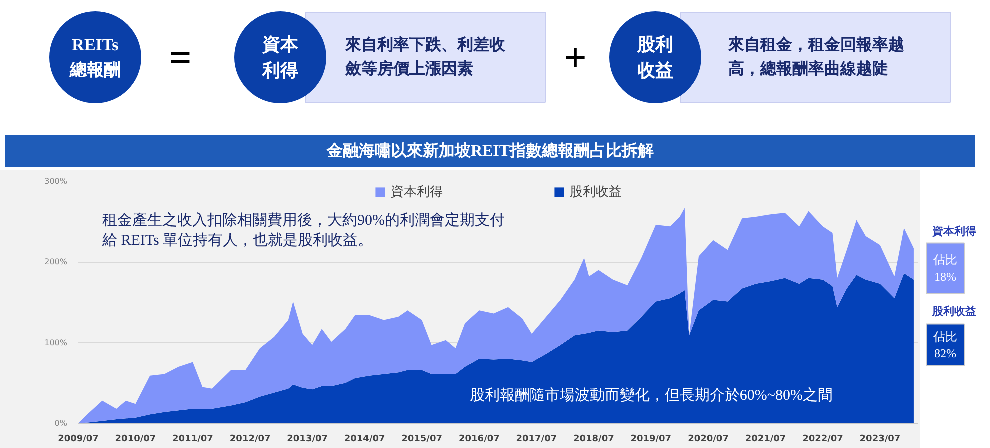 This screenshot has height=448, width=990. Describe the element at coordinates (765, 439) in the screenshot. I see `x-tick-label: 2021/07` at that location.